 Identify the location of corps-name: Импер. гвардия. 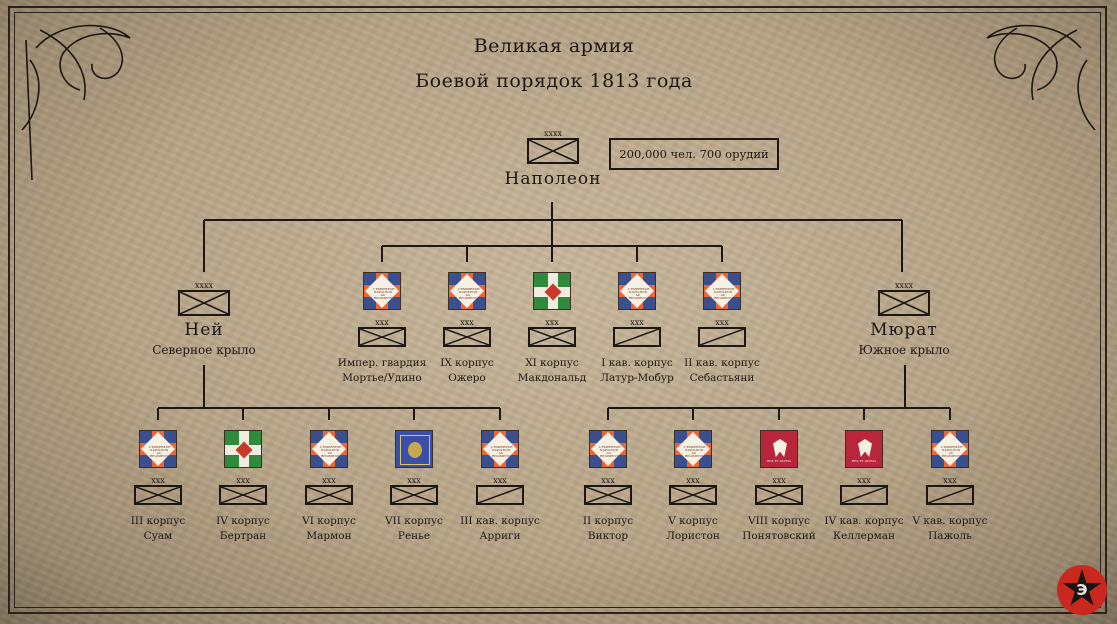
(382, 363).